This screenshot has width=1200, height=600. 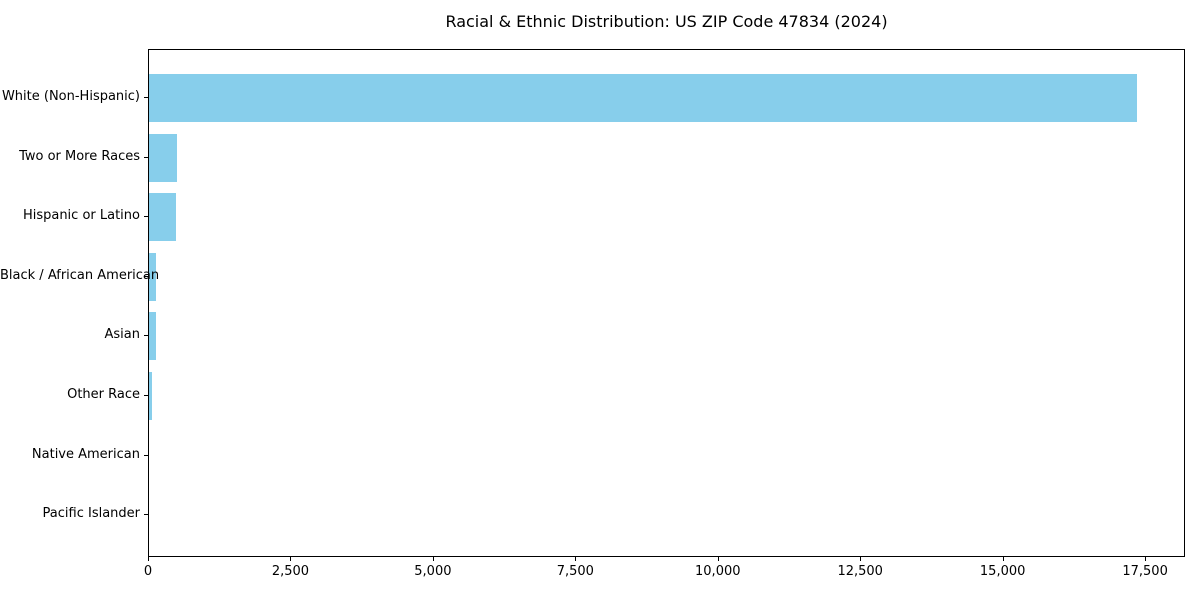 What do you see at coordinates (1145, 571) in the screenshot?
I see `x-tick-label-17500: 17,500` at bounding box center [1145, 571].